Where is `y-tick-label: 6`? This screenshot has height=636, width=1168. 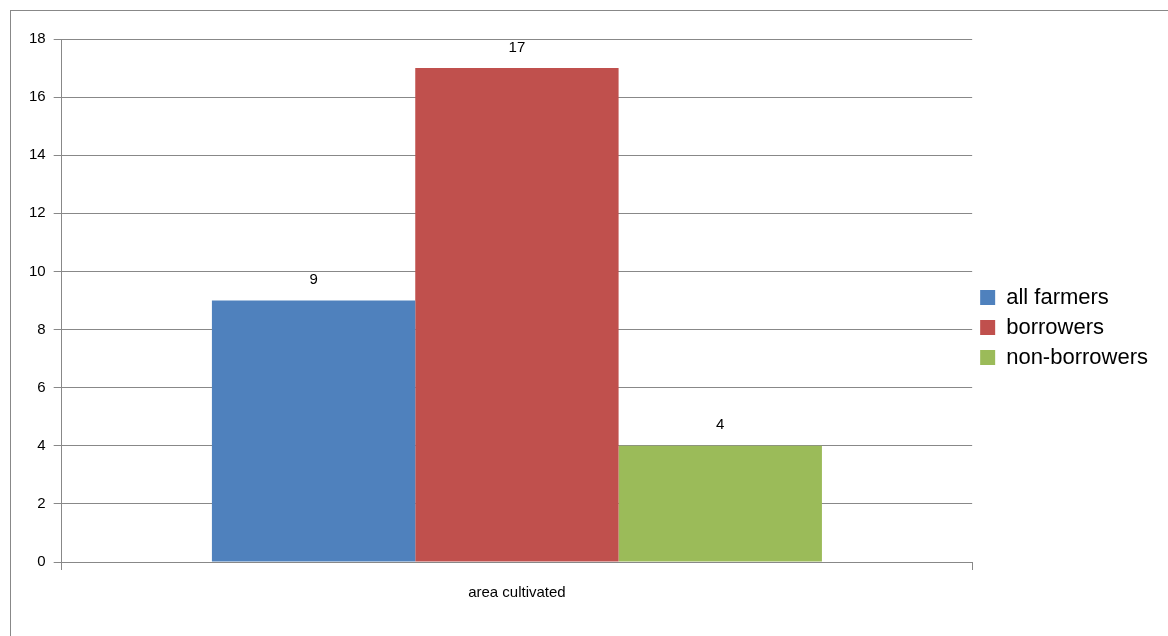 y-tick-label: 6 is located at coordinates (41, 386).